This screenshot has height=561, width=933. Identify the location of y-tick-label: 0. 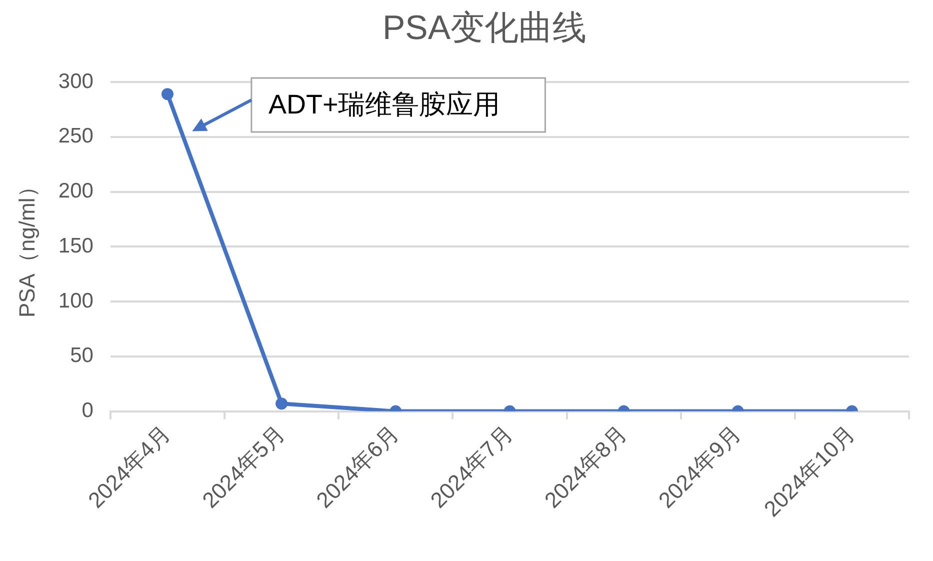
(88, 410).